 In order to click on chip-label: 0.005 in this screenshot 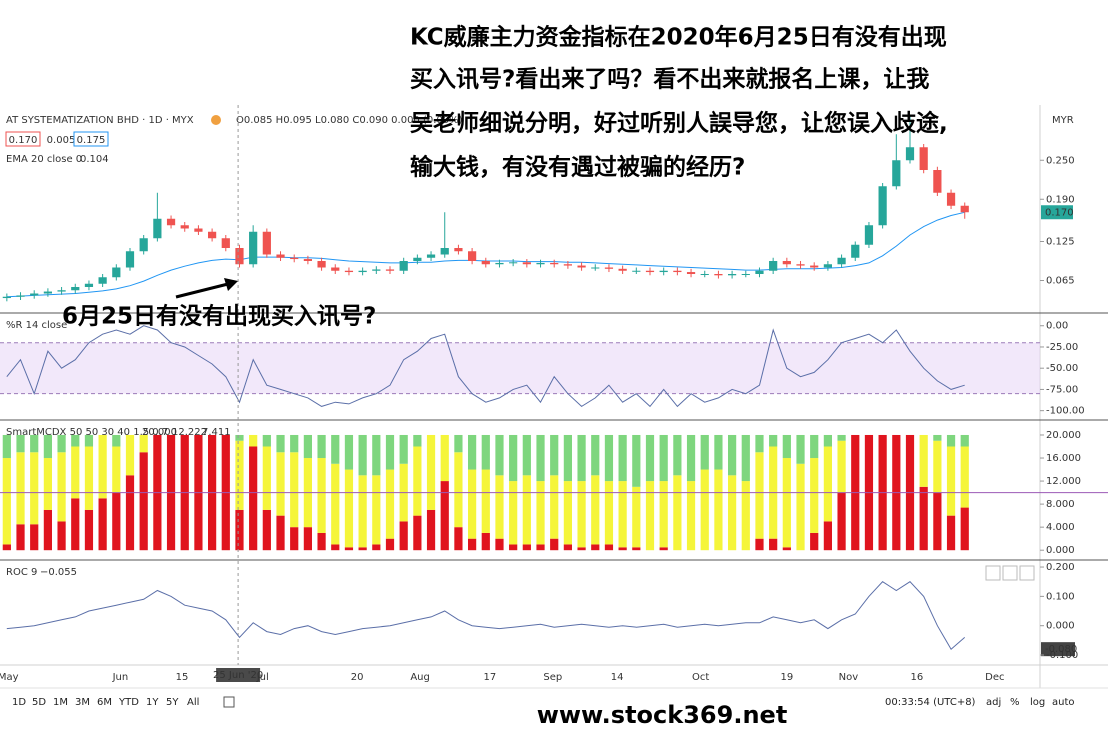, I will do `click(61, 140)`.